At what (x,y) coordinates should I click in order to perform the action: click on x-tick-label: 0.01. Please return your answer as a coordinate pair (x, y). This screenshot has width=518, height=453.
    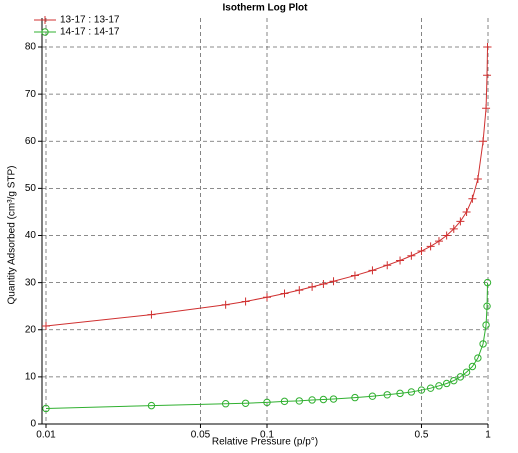
    Looking at the image, I should click on (46, 435).